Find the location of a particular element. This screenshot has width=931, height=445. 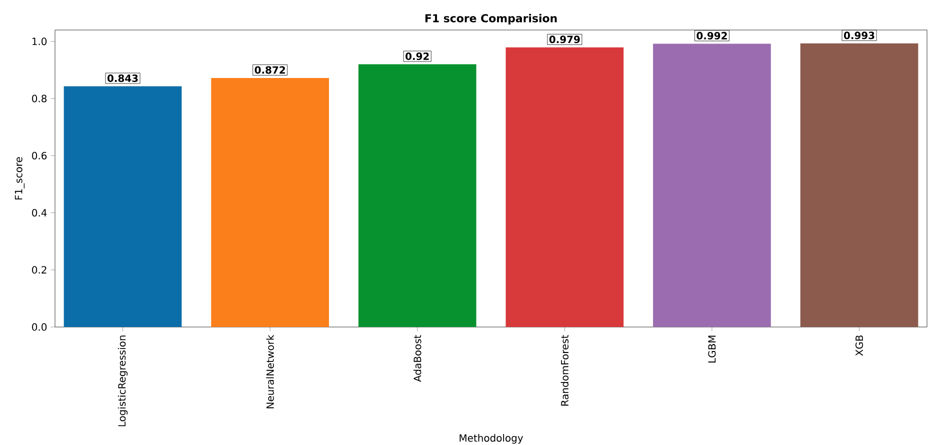

y-tick-label: 1.0 is located at coordinates (39, 42).